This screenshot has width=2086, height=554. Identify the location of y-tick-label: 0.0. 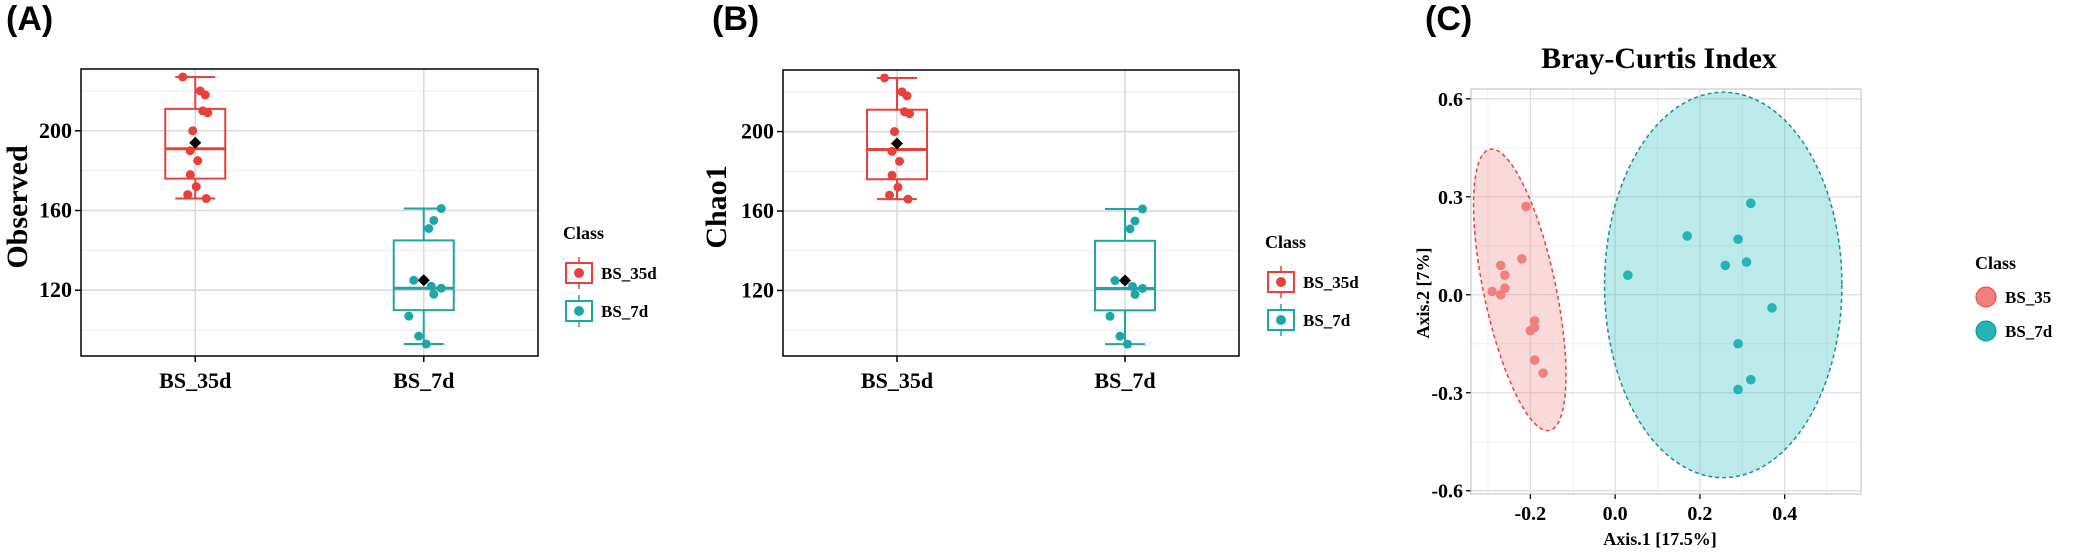
(1450, 296).